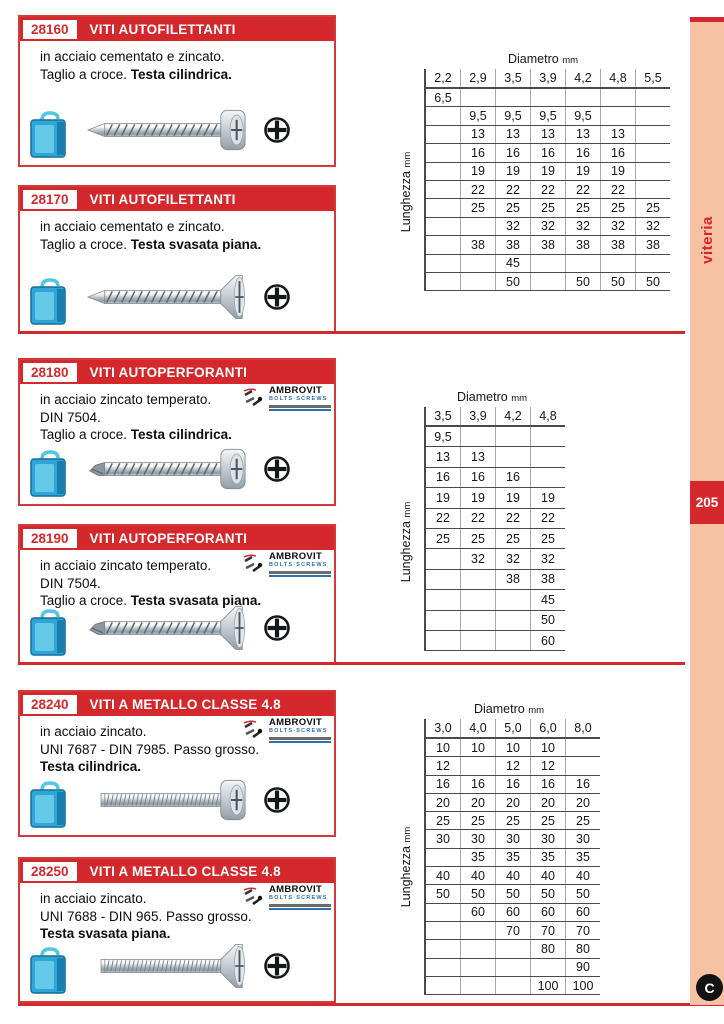 This screenshot has width=724, height=1024. I want to click on length-row: 16 16 16, so click(495, 478).